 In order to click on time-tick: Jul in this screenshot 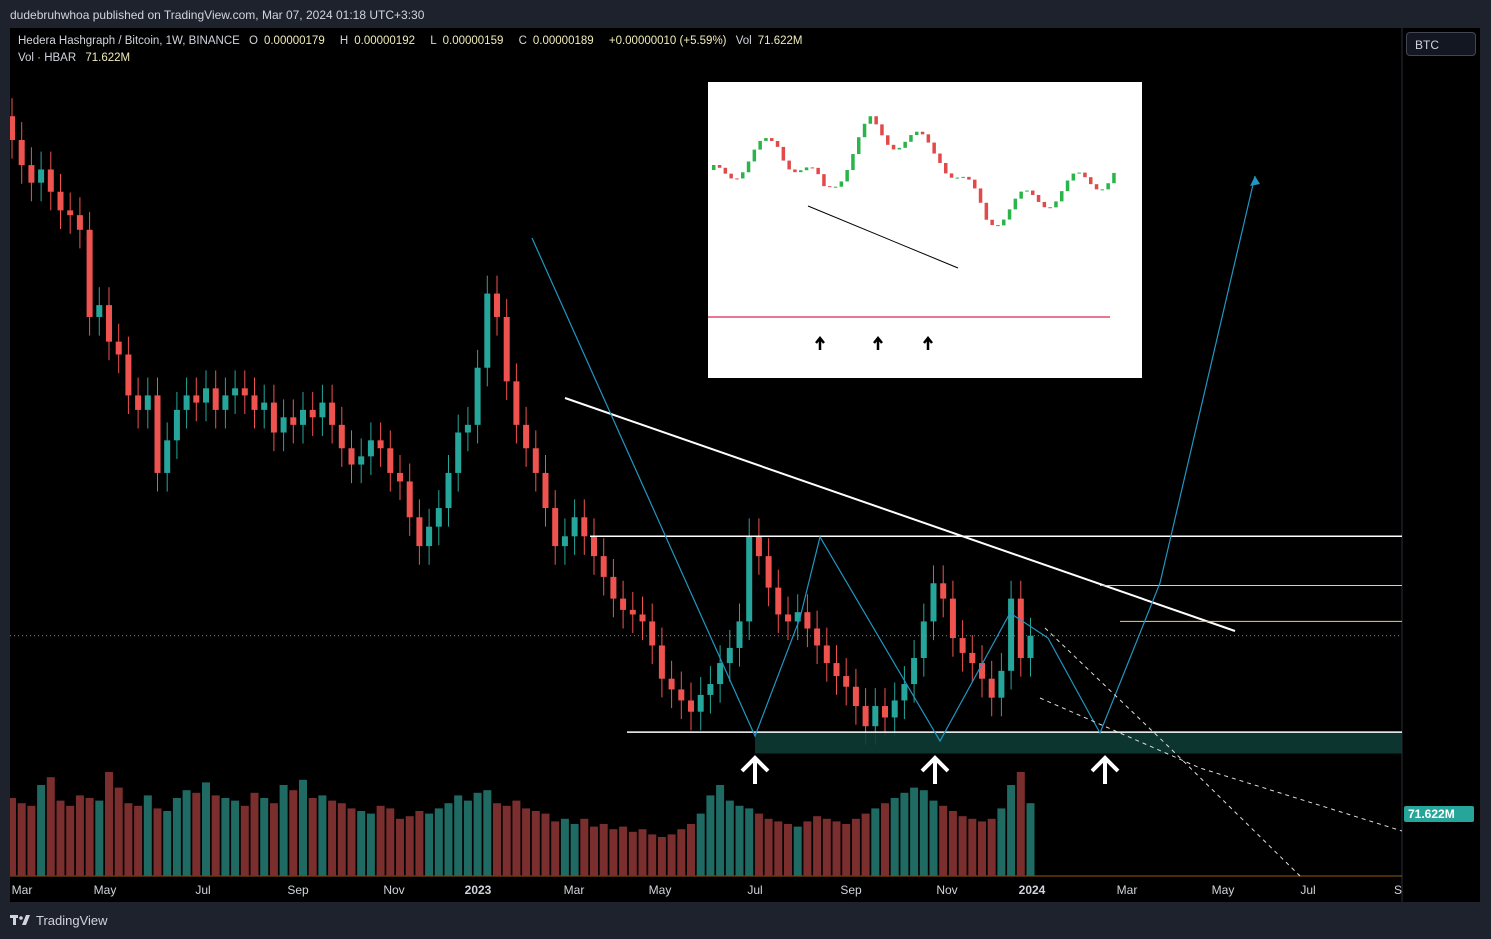, I will do `click(202, 890)`.